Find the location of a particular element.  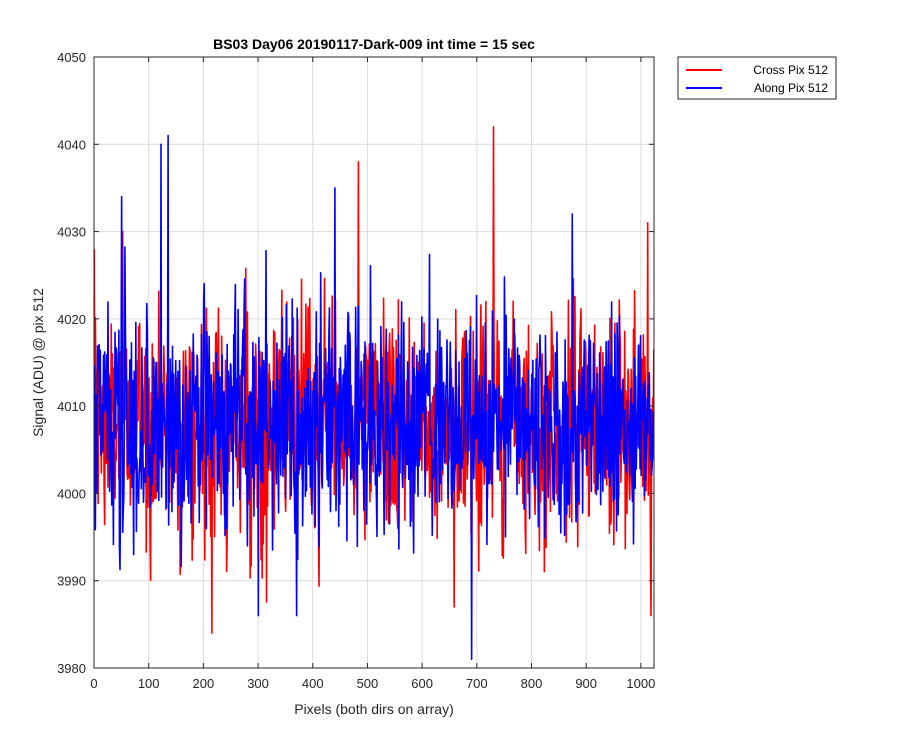

y-tick-label: 3980 is located at coordinates (71, 668).